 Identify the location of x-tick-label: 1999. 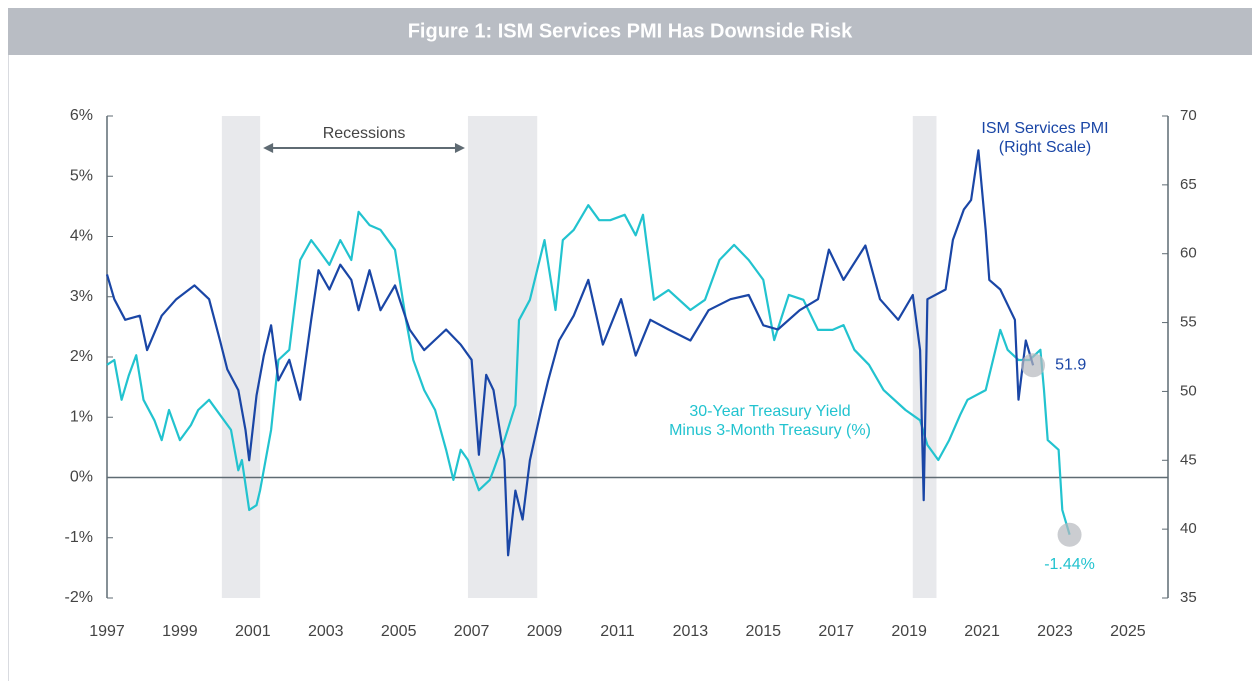
(180, 631).